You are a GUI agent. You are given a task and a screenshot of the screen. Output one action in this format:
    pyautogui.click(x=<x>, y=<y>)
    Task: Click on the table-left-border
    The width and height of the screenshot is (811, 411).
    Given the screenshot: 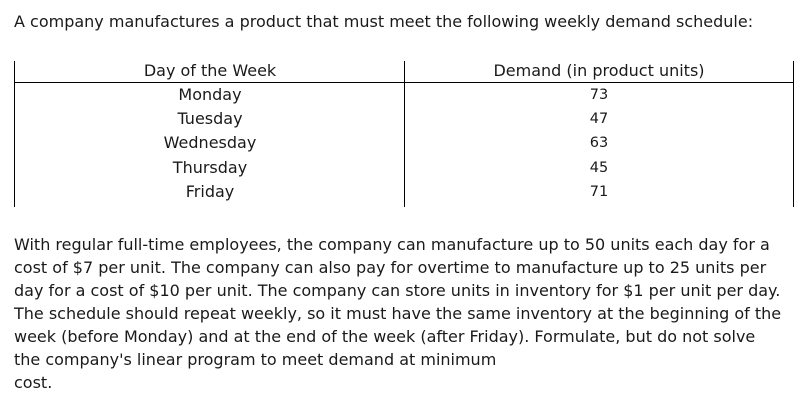 What is the action you would take?
    pyautogui.click(x=14, y=134)
    